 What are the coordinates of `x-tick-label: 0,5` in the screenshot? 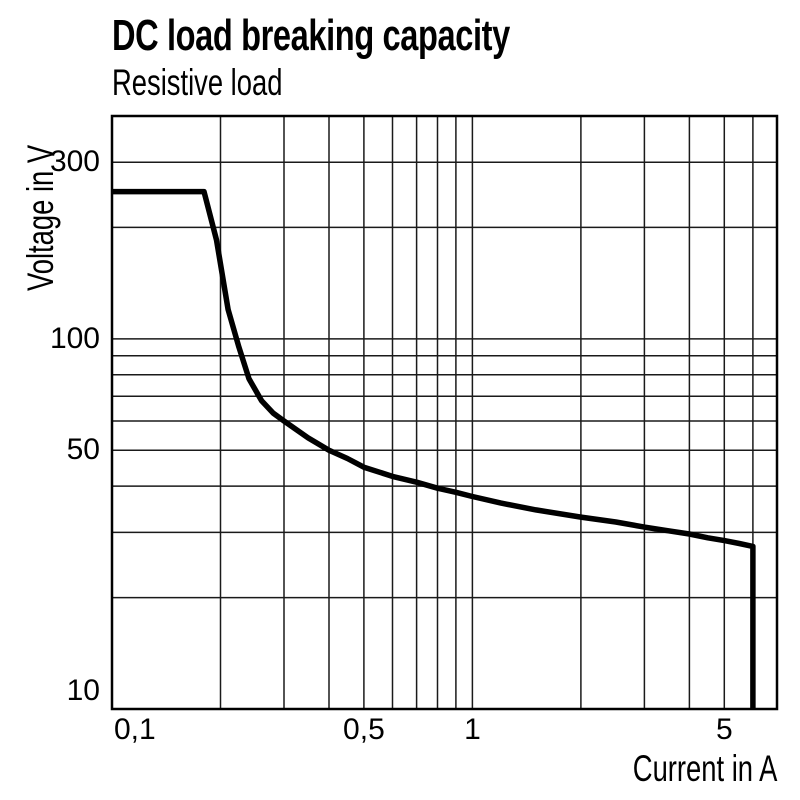 It's located at (364, 729).